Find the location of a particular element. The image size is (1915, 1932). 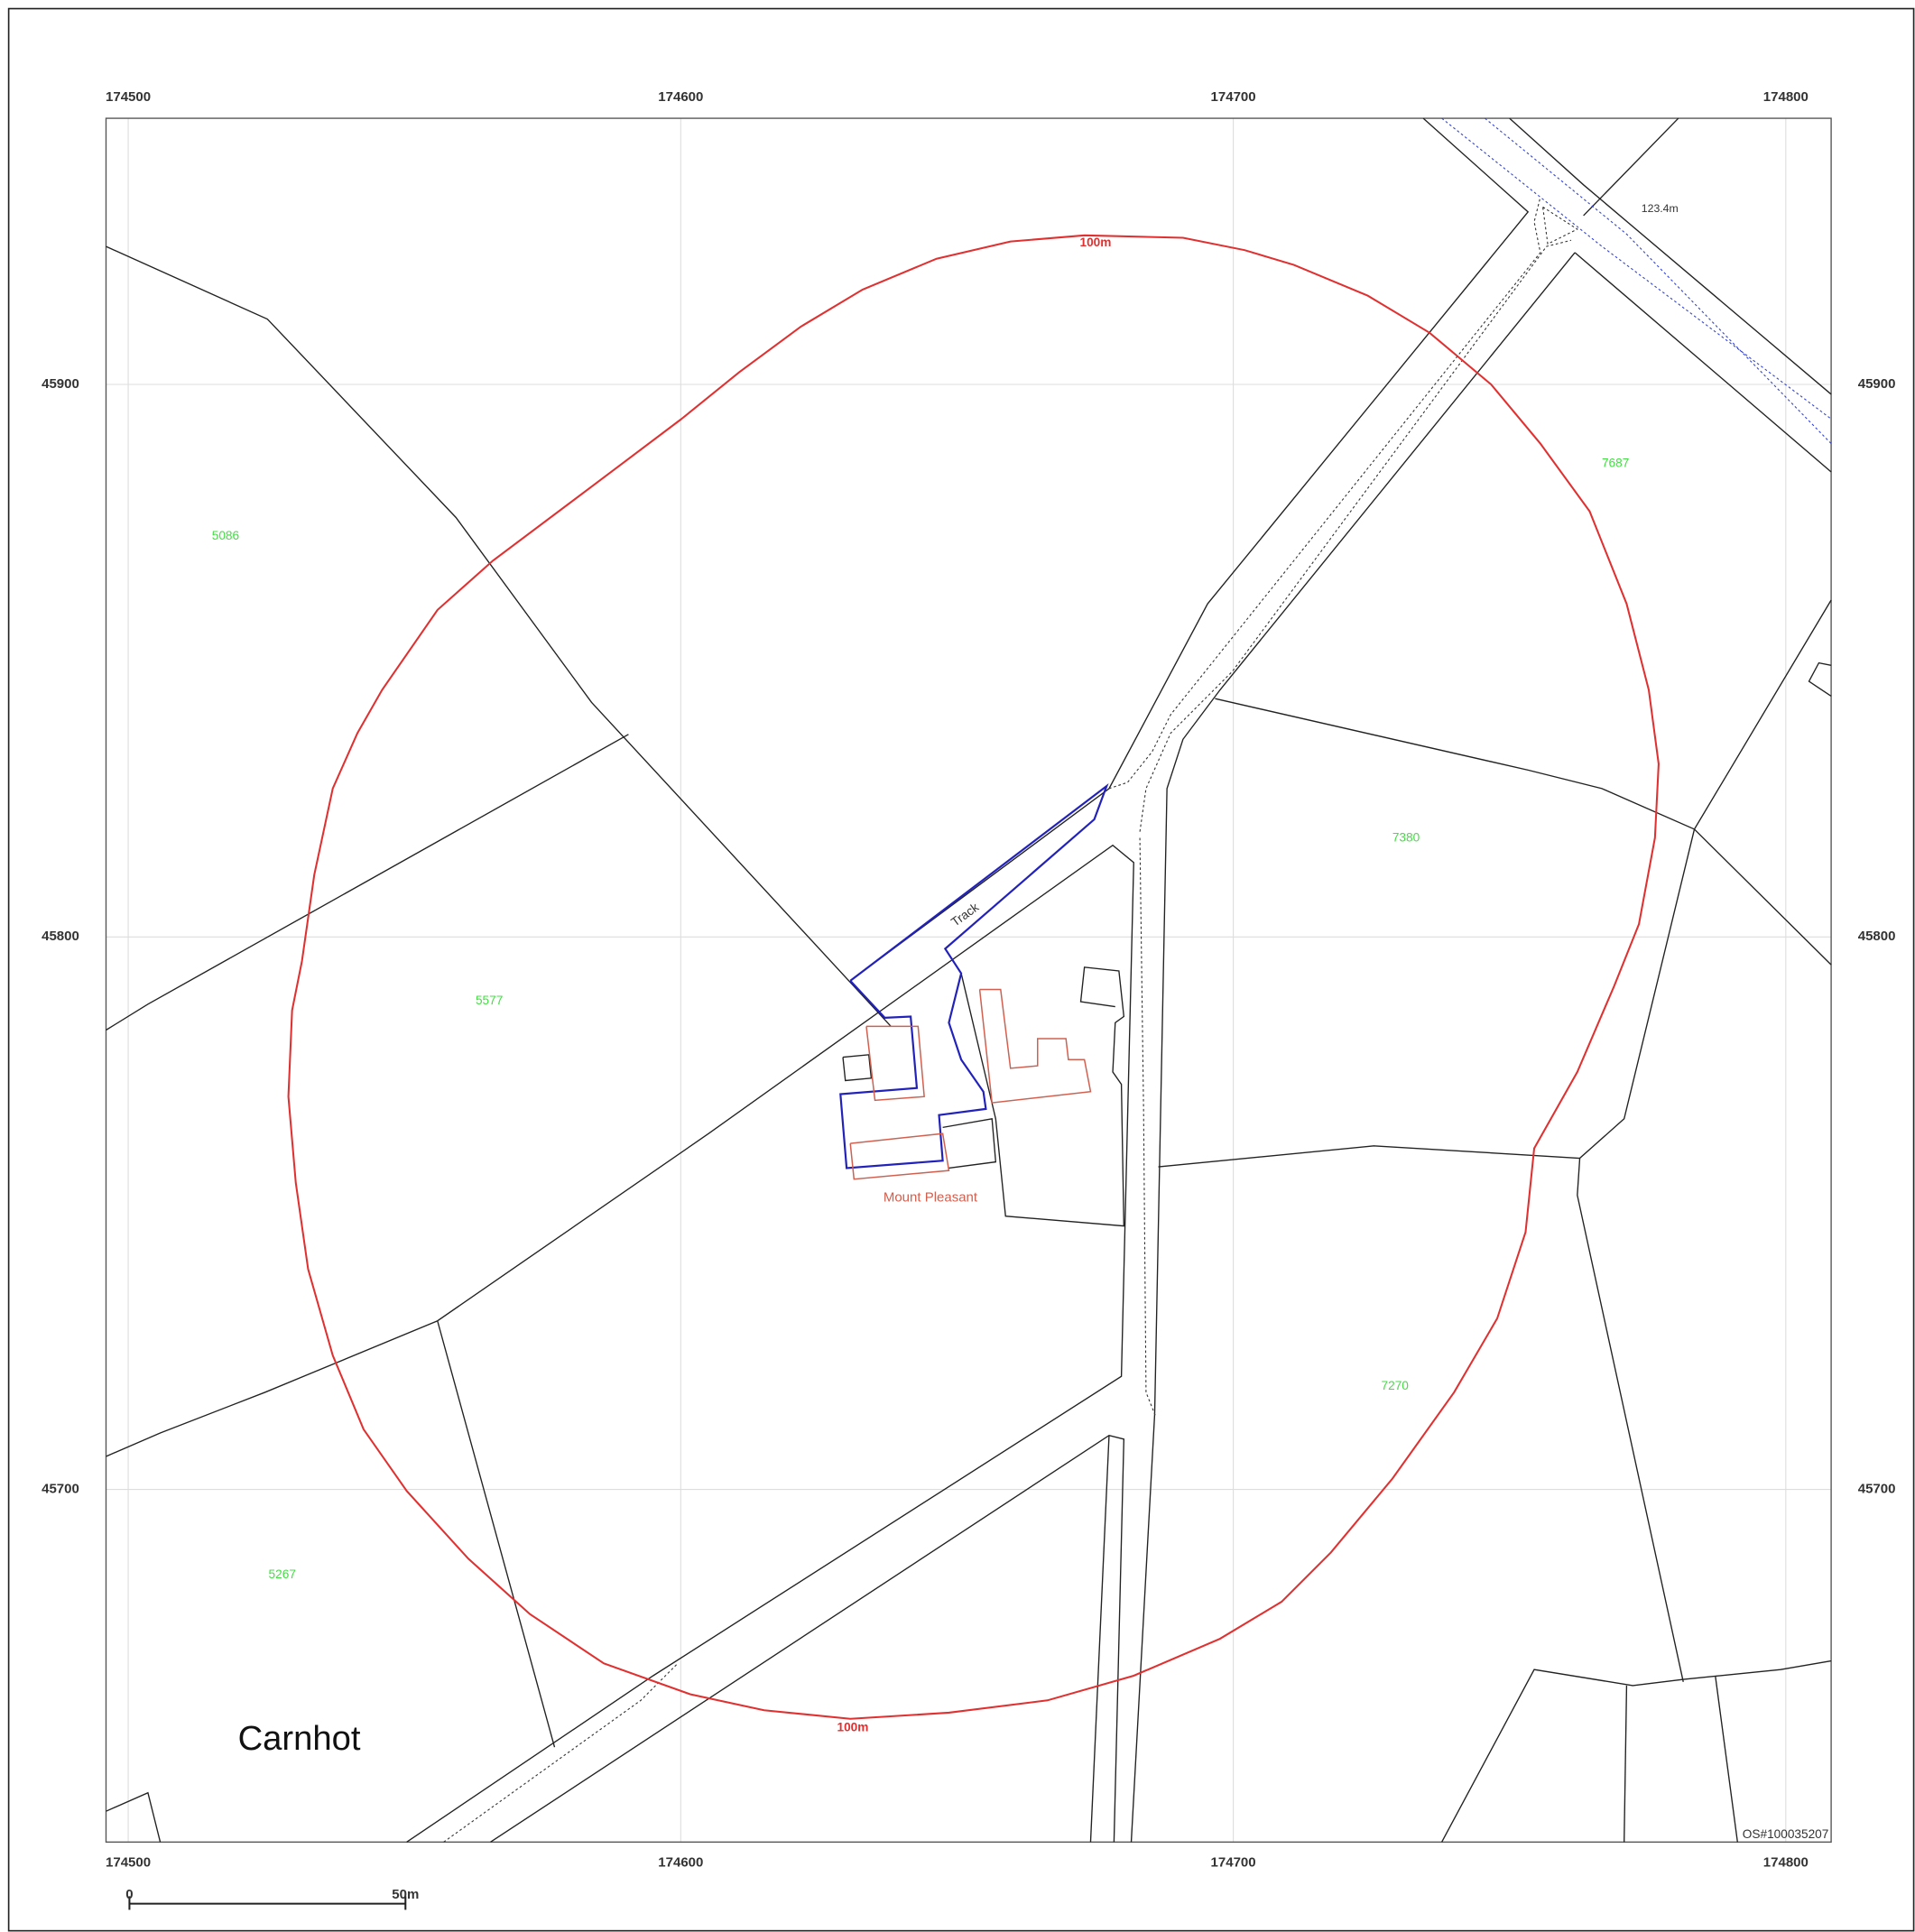

scale-start: 0 is located at coordinates (129, 1894).